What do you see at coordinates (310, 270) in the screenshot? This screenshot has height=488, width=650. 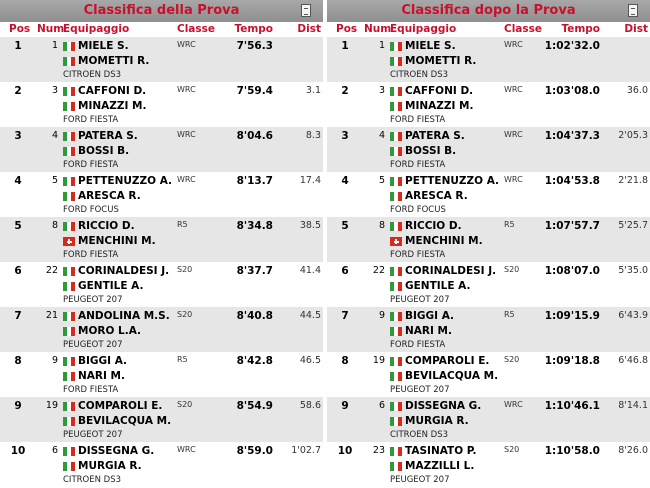 I see `gap: 41.4` at bounding box center [310, 270].